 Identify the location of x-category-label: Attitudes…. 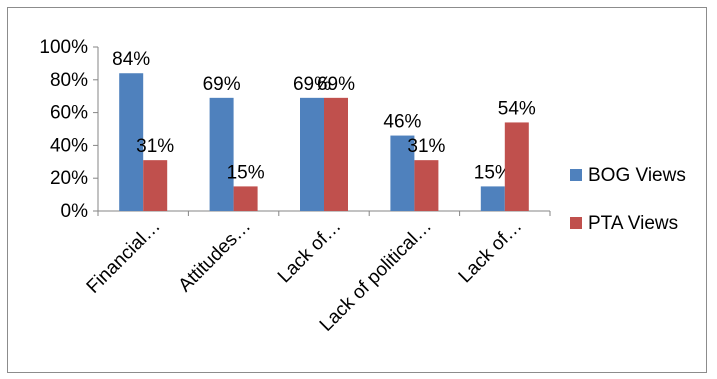
(215, 256).